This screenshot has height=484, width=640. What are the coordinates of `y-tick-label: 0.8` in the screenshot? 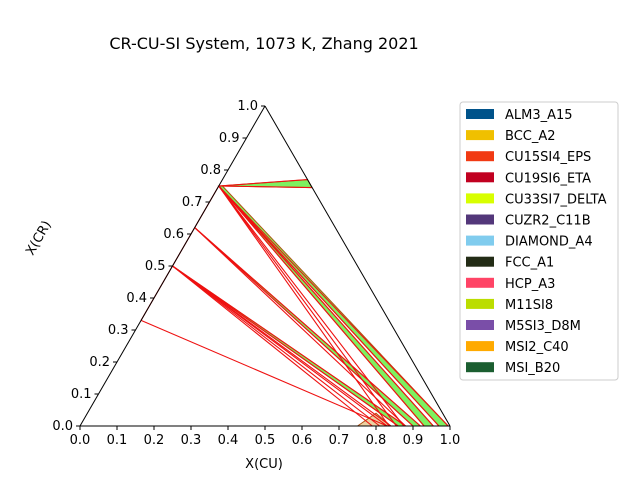 It's located at (210, 170).